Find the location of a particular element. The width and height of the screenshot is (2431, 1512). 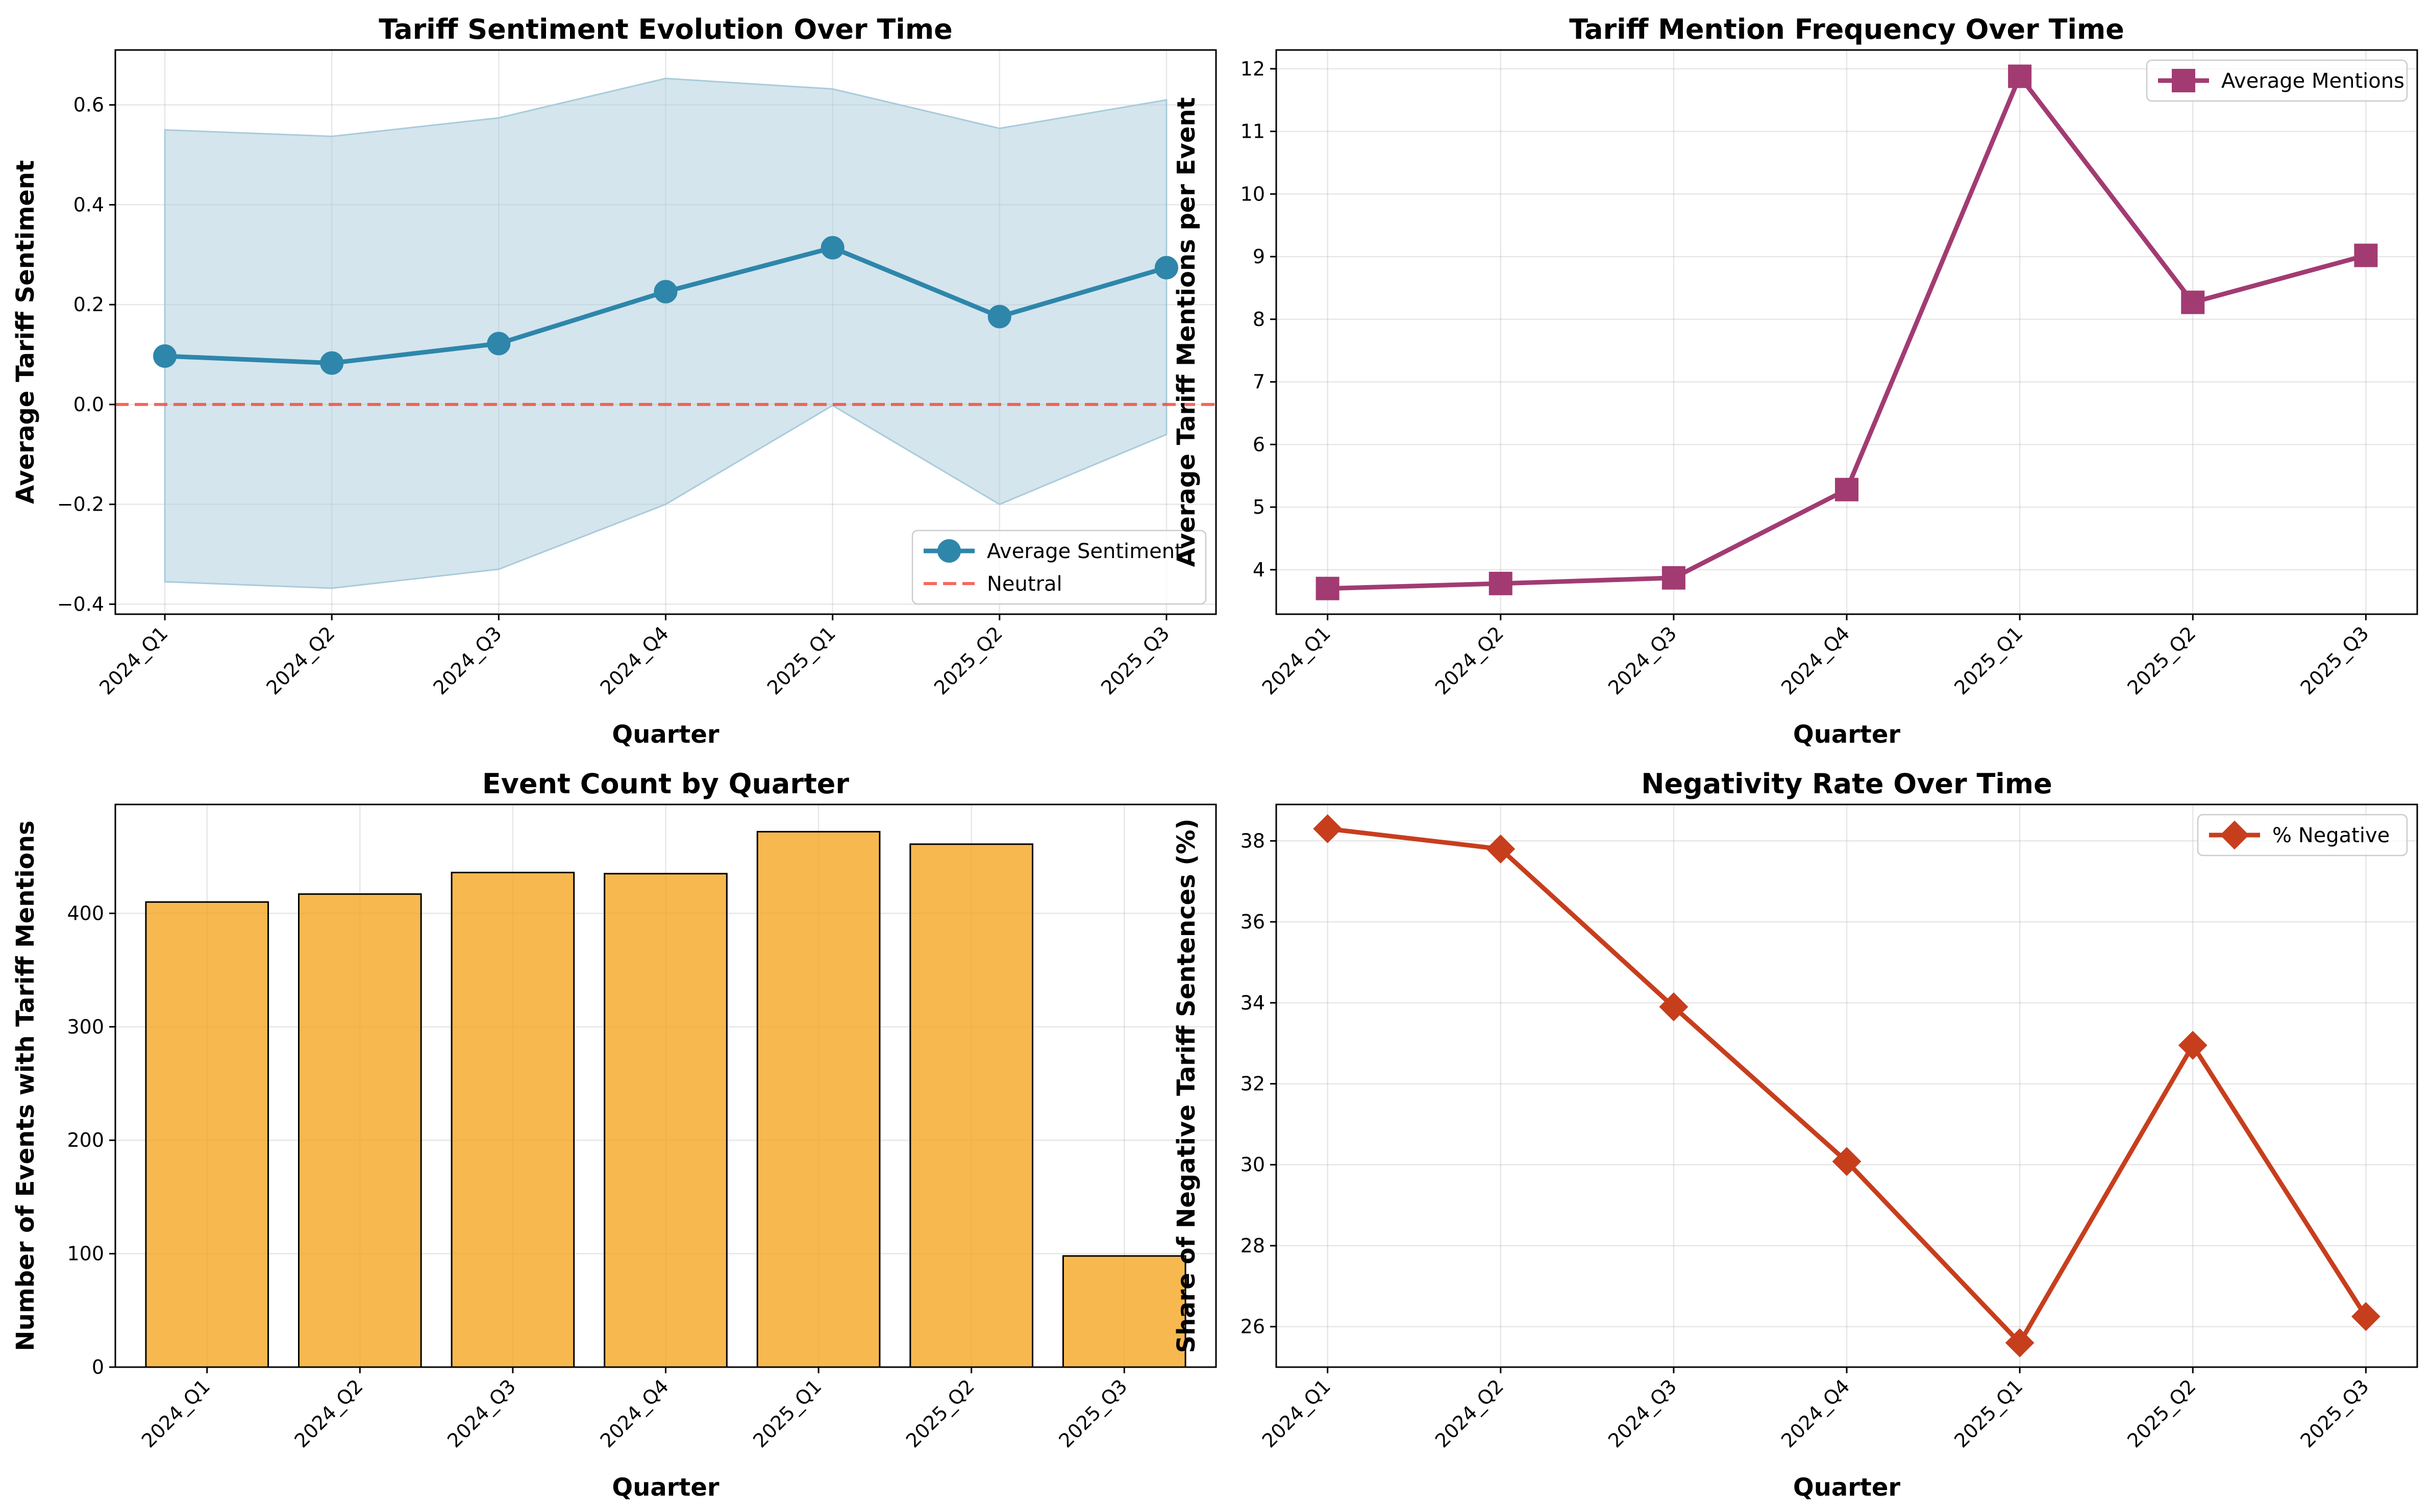

y-tick-label: 0.4 is located at coordinates (88, 204).